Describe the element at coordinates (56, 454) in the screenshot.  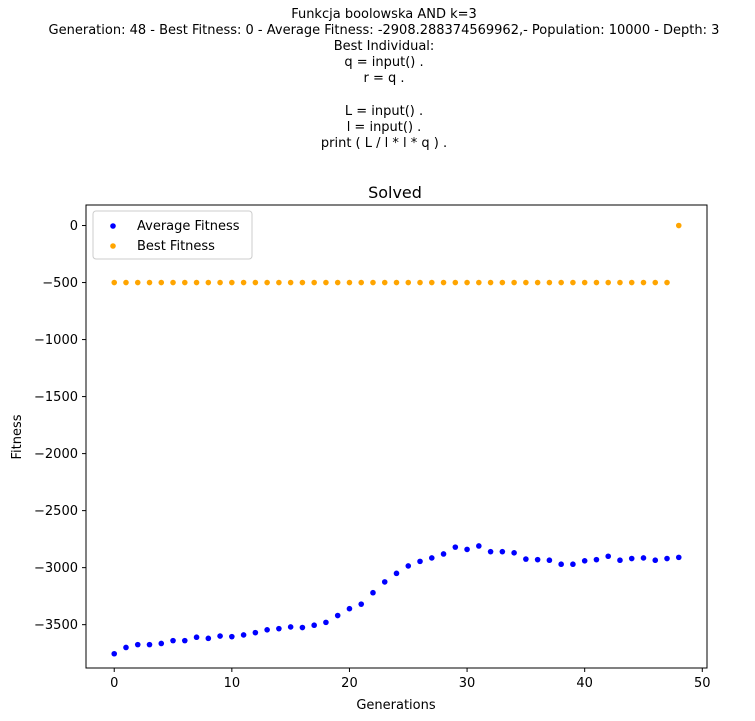
I see `y-tick-label: −2000` at that location.